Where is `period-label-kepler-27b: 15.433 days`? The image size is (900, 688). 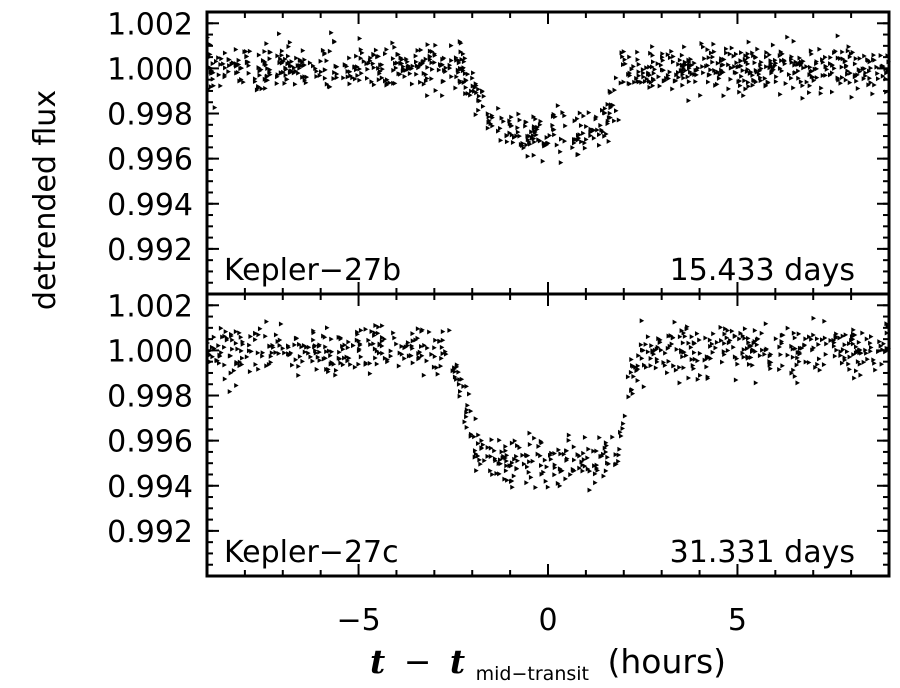
period-label-kepler-27b: 15.433 days is located at coordinates (762, 270).